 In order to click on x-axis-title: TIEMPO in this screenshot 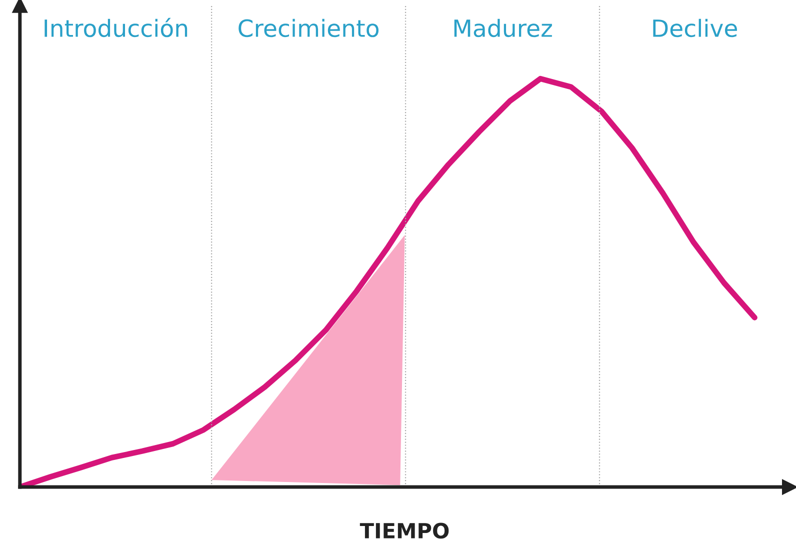, I will do `click(404, 530)`.